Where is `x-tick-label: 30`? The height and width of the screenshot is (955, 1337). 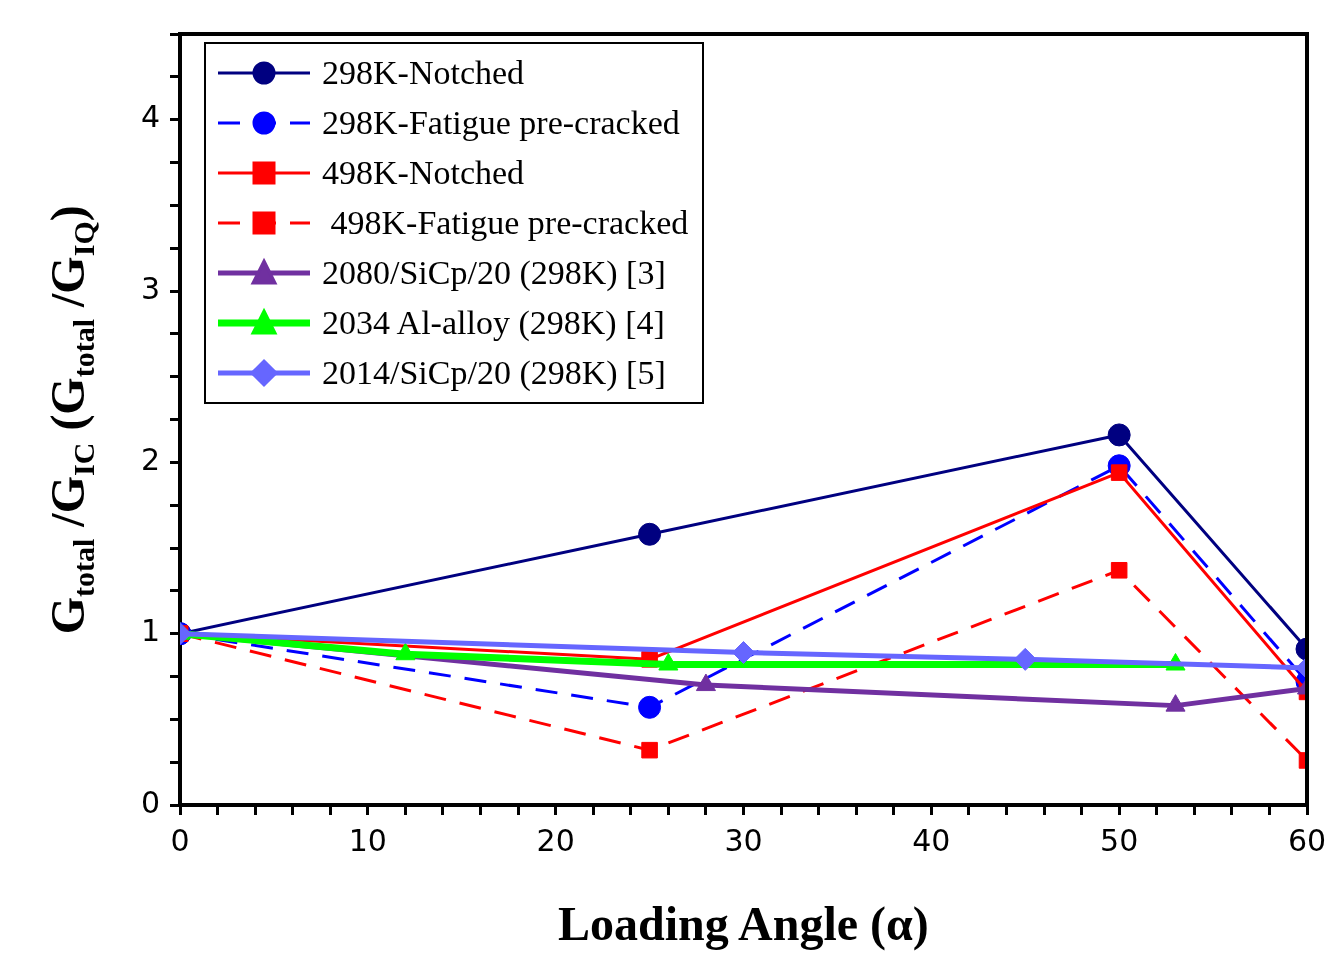 x-tick-label: 30 is located at coordinates (743, 840).